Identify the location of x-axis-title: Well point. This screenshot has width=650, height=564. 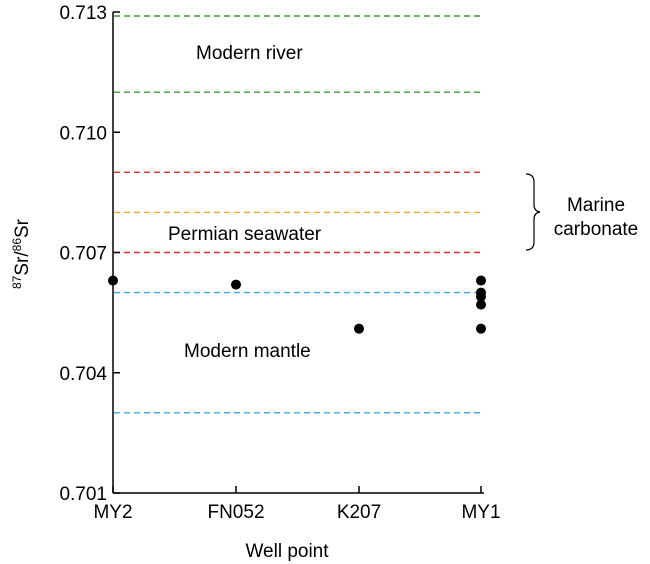
(287, 551).